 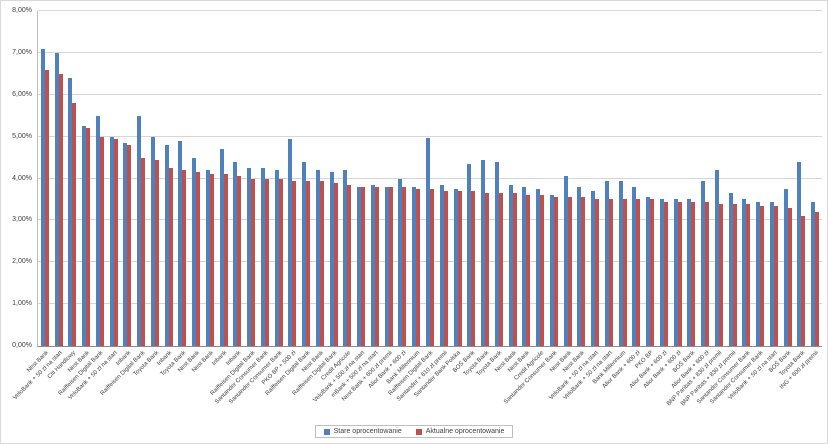 I want to click on legend-item: Stare oprocentowanie, so click(x=362, y=431).